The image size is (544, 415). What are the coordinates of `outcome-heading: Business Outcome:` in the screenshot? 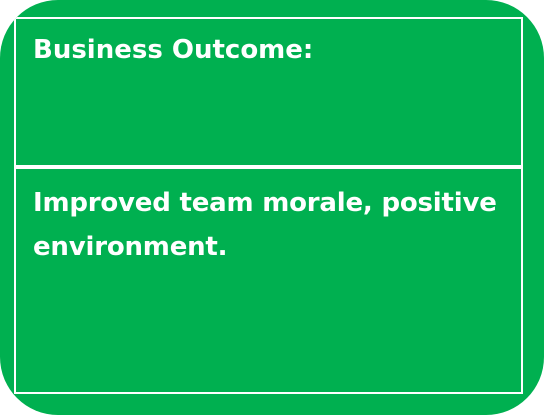 It's located at (173, 50).